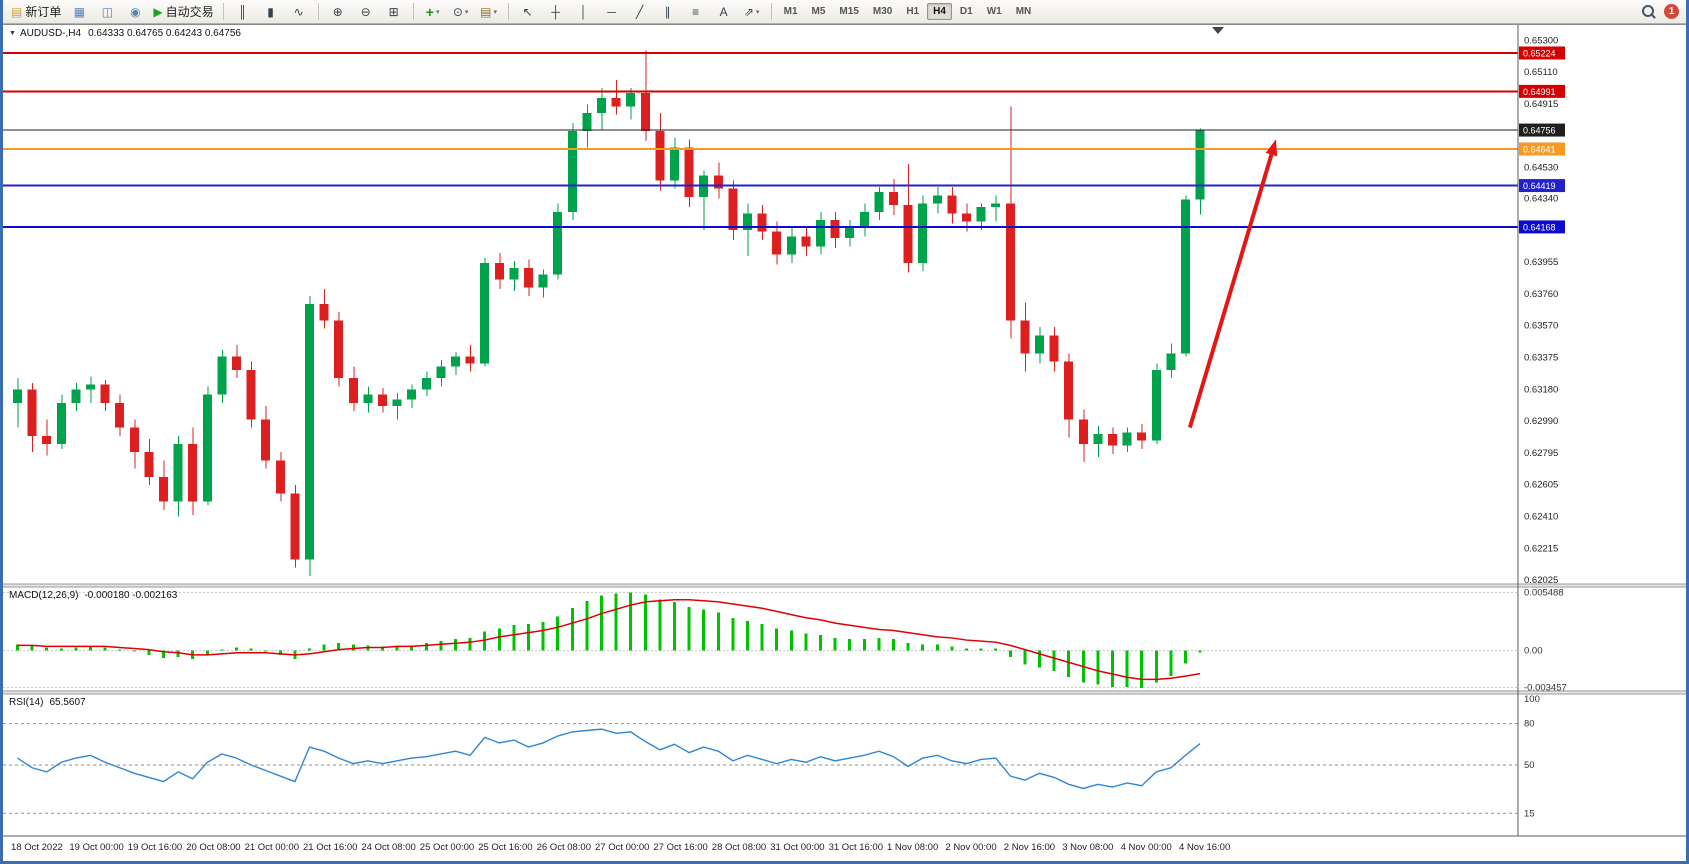 This screenshot has width=1689, height=864. I want to click on svg-text: 25 Oct 16:00, so click(505, 847).